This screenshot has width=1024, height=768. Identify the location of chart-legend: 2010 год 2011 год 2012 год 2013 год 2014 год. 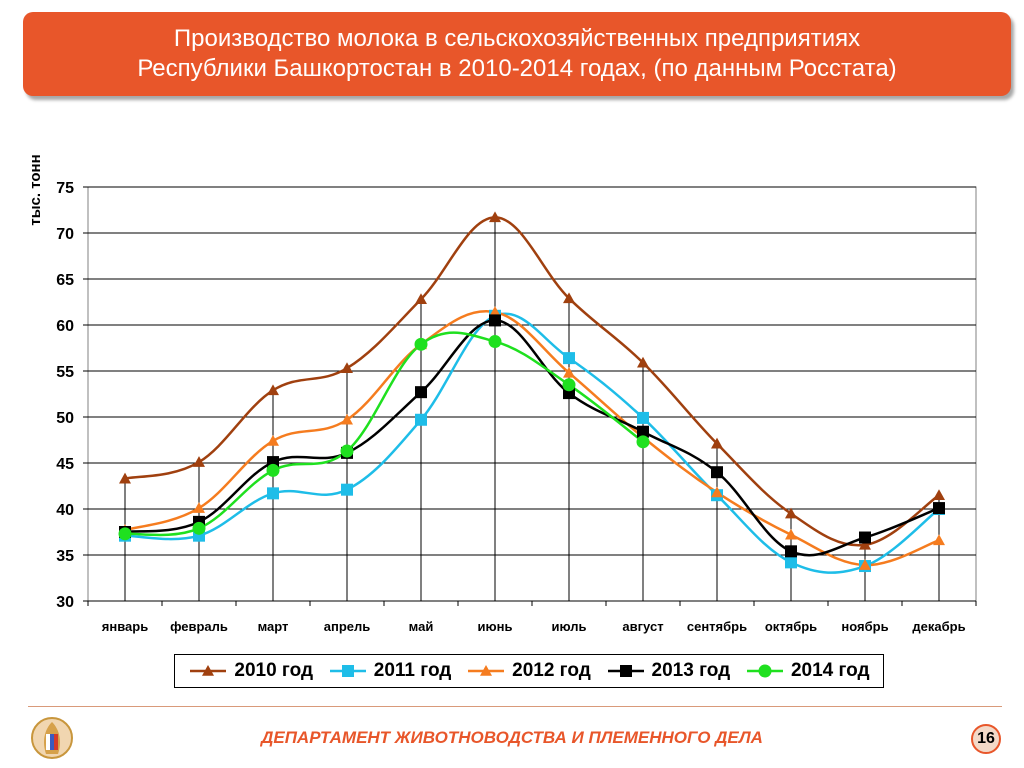
(529, 671).